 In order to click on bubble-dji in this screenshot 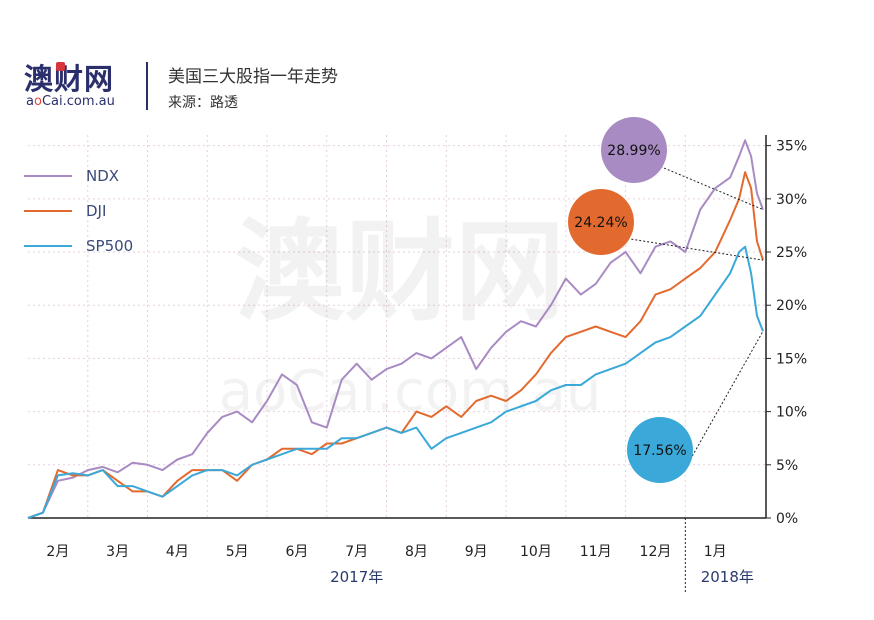, I will do `click(601, 222)`.